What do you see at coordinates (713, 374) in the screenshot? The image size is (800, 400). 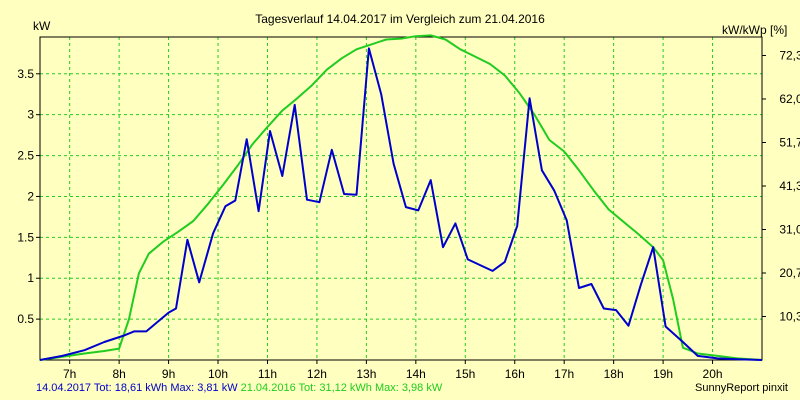 I see `x-tick-label: 20h` at bounding box center [713, 374].